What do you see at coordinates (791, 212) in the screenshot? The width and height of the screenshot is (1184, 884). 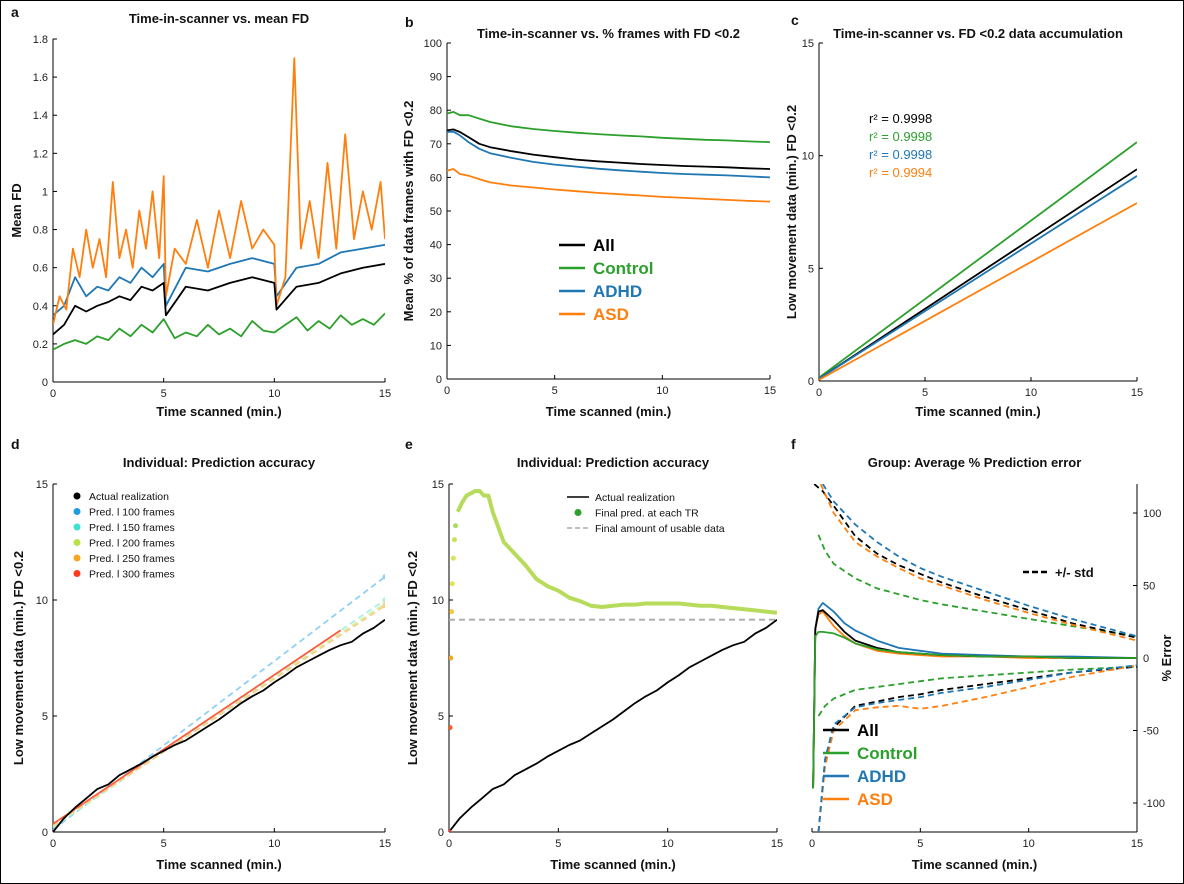 I see `y-axis-label-c: Low movement data (min.) FD <0.2` at bounding box center [791, 212].